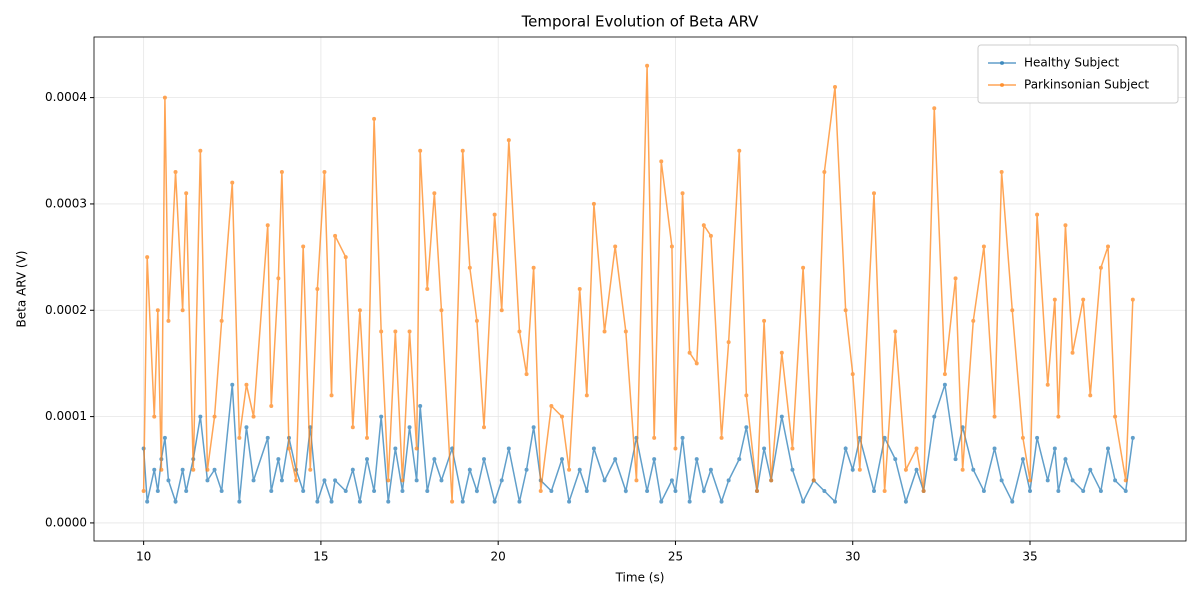 This screenshot has height=600, width=1200. Describe the element at coordinates (320, 557) in the screenshot. I see `x-tick-label: 15` at that location.